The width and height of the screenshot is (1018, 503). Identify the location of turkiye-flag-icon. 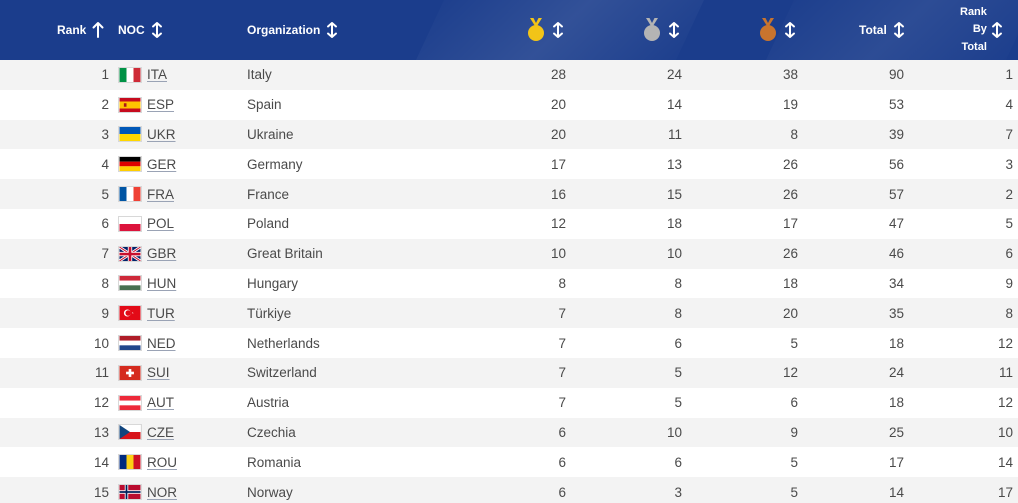
(130, 313).